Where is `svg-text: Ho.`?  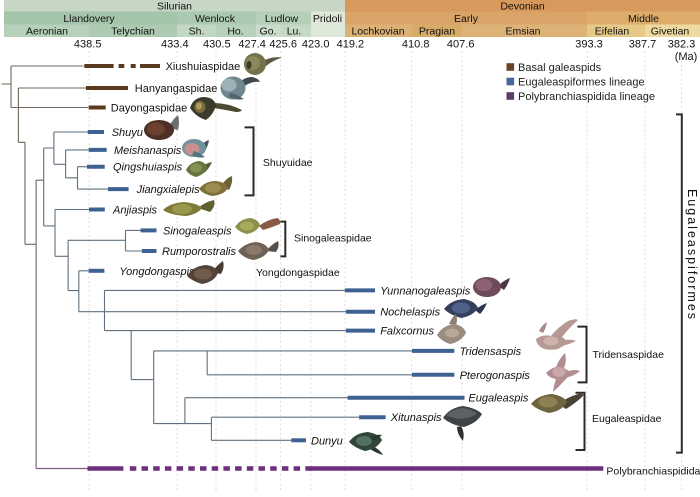 svg-text: Ho. is located at coordinates (235, 32).